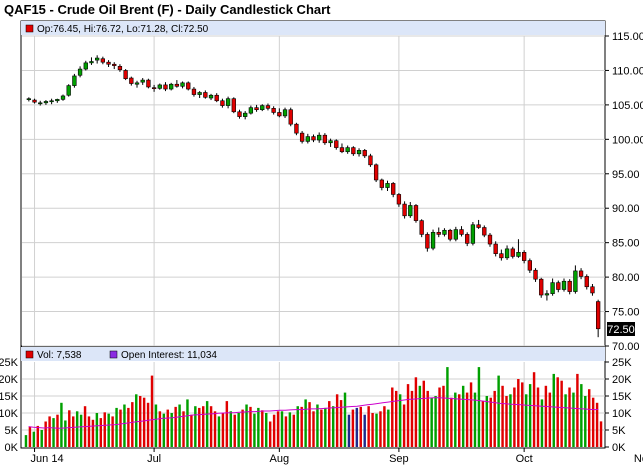 The width and height of the screenshot is (643, 466). I want to click on volume-legend-square, so click(29, 354).